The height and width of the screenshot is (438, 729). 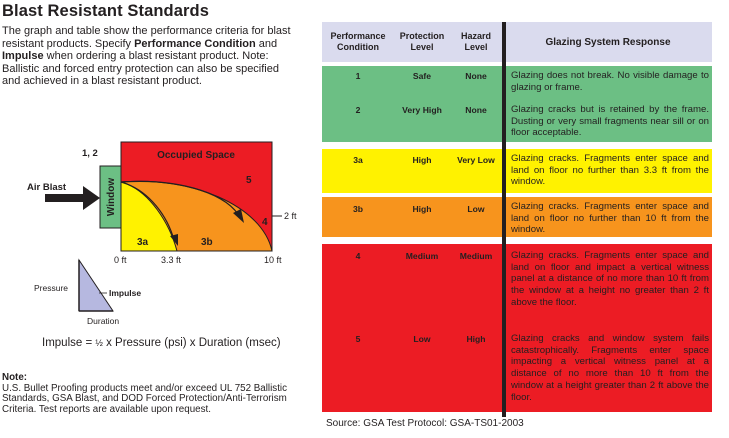 What do you see at coordinates (103, 321) in the screenshot?
I see `duration-label: Duration` at bounding box center [103, 321].